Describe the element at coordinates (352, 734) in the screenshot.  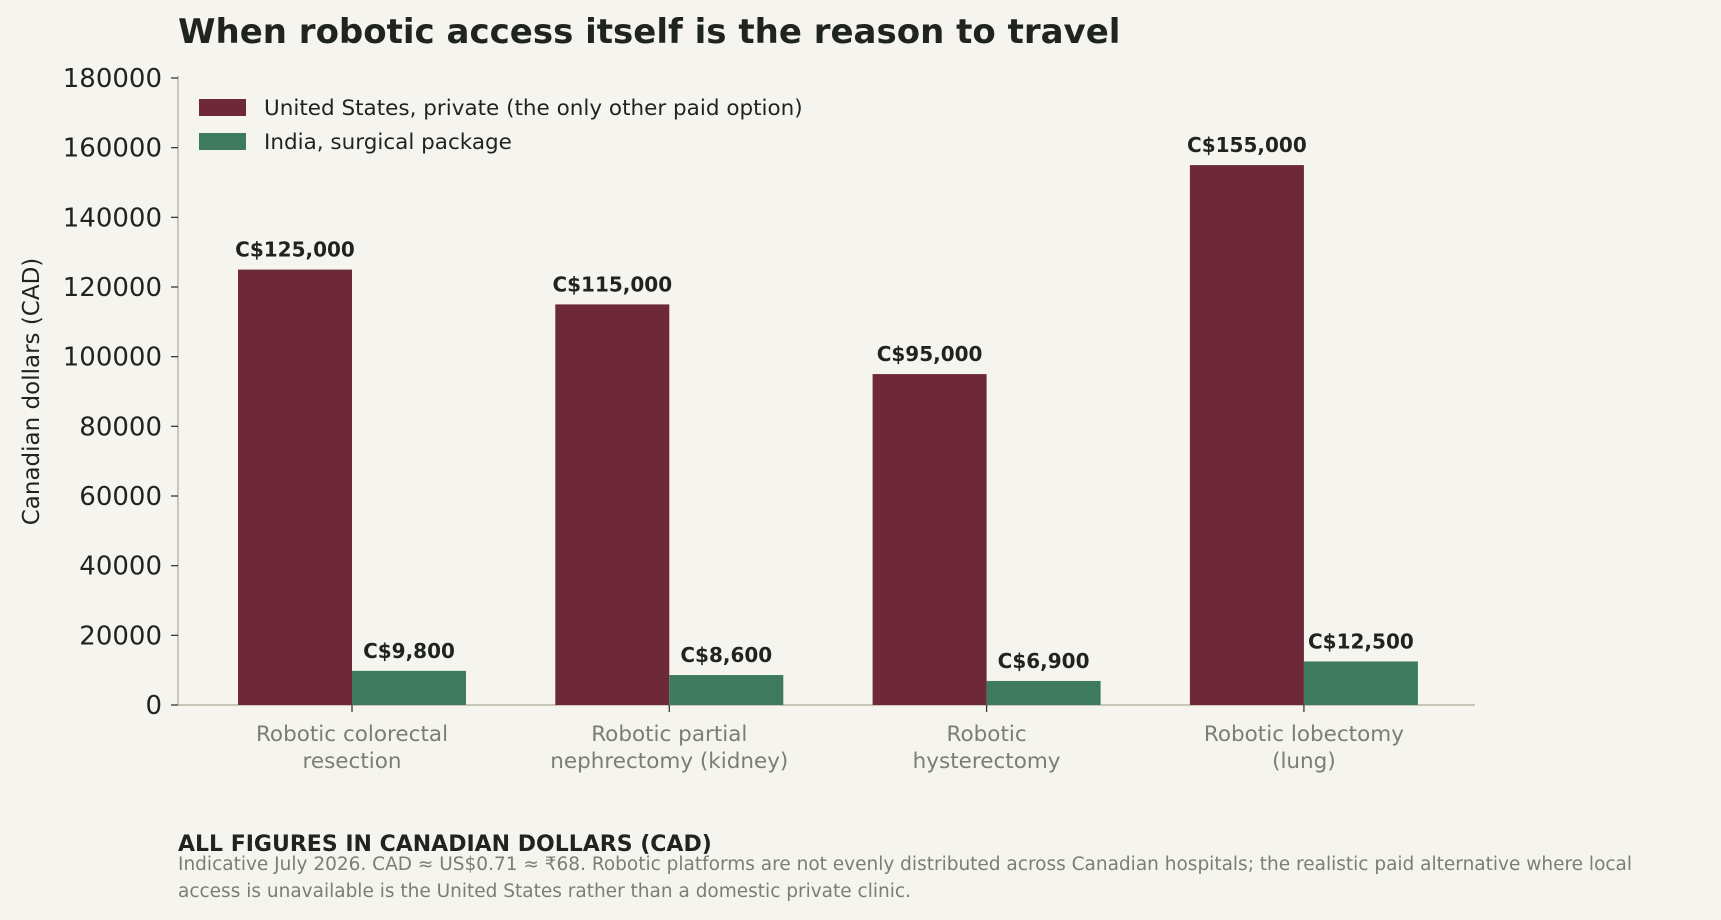
I see `x-tick-label: Robotic colorectal` at that location.